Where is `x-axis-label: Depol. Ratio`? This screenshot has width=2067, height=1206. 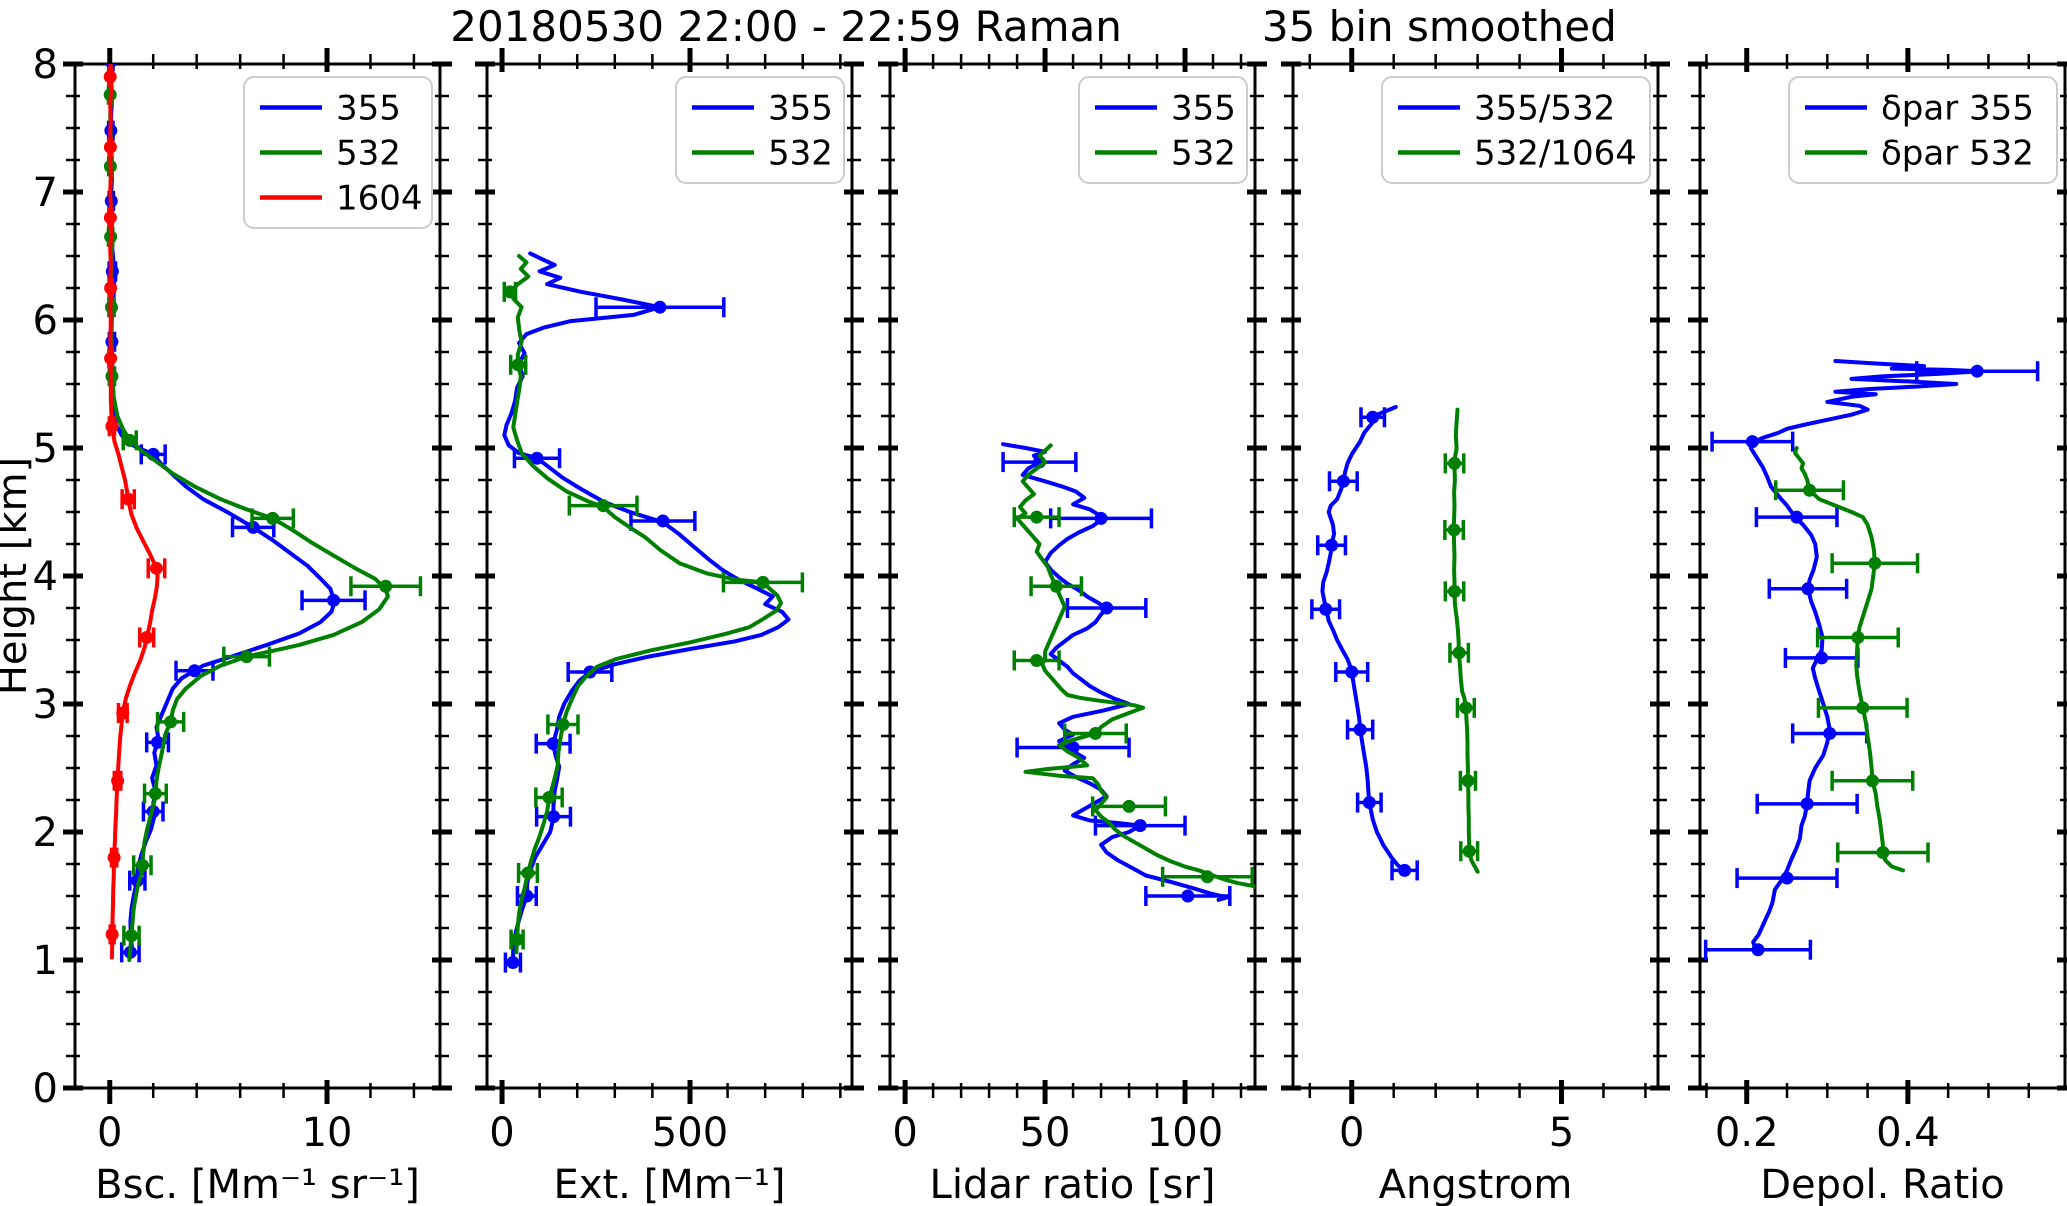 x-axis-label: Depol. Ratio is located at coordinates (1882, 1184).